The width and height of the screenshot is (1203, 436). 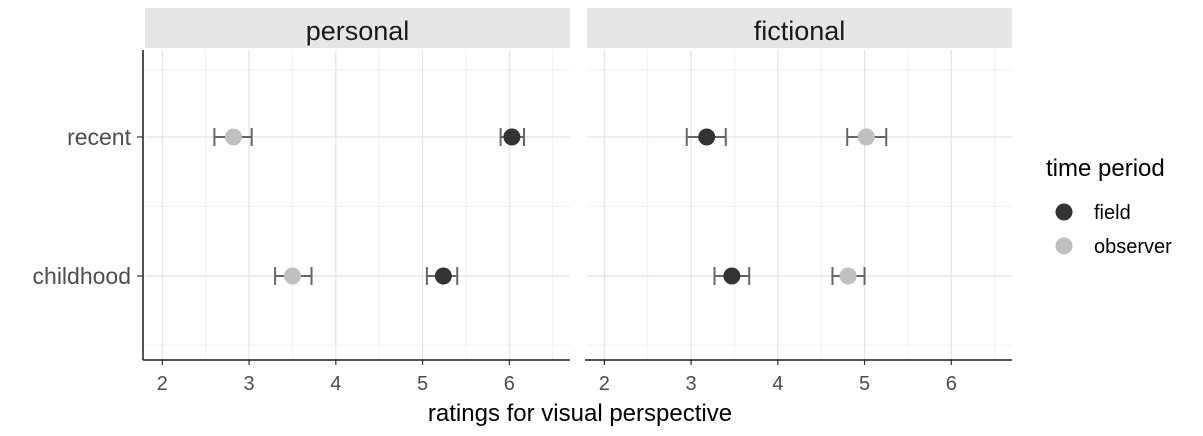 What do you see at coordinates (1105, 168) in the screenshot?
I see `legend-title: time period` at bounding box center [1105, 168].